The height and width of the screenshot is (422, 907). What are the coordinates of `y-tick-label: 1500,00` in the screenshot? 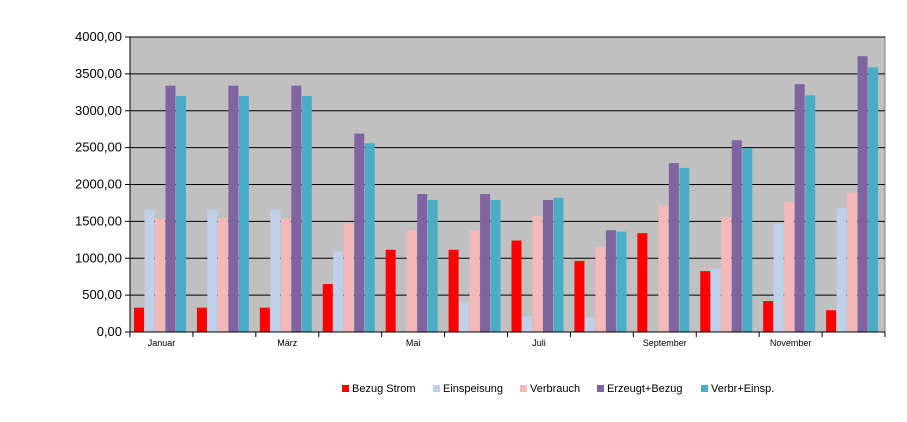 It's located at (98, 220).